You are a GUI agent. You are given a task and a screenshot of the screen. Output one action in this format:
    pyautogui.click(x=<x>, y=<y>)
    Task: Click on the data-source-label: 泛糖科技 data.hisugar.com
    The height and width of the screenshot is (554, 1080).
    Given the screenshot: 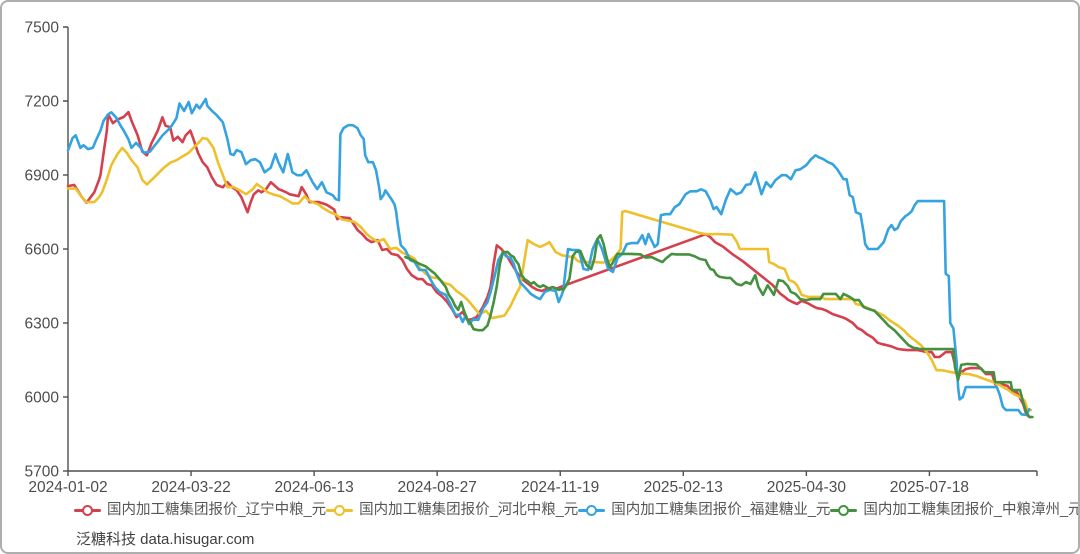 What is the action you would take?
    pyautogui.click(x=165, y=539)
    